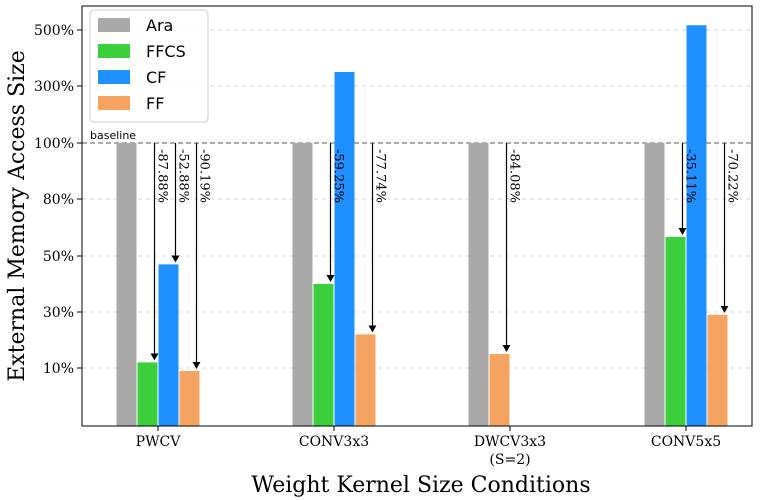  Describe the element at coordinates (114, 25) in the screenshot. I see `legend-swatch-ara` at that location.